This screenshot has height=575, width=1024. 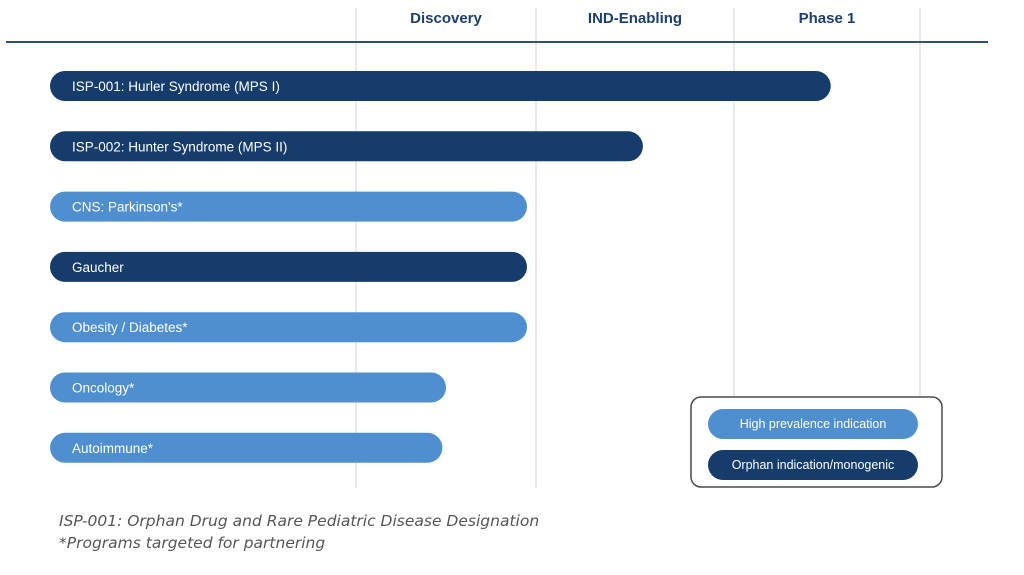 I want to click on program-bar-group: Obesity / Diabetes*, so click(x=288, y=327).